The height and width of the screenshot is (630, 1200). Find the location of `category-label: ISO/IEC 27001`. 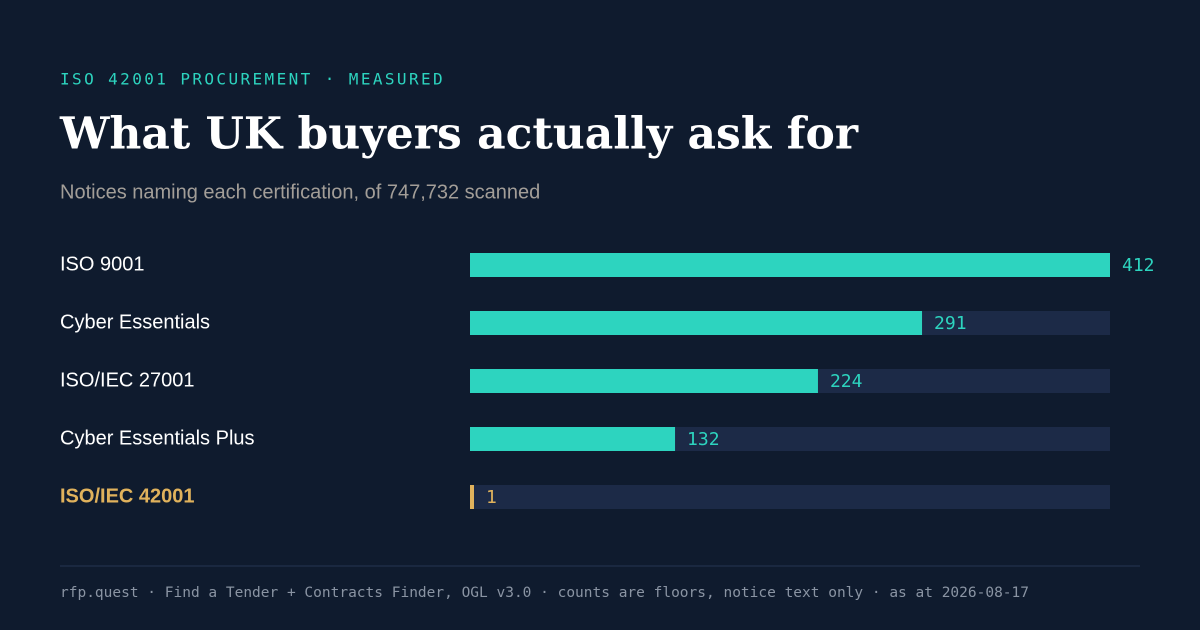

category-label: ISO/IEC 27001 is located at coordinates (127, 380).